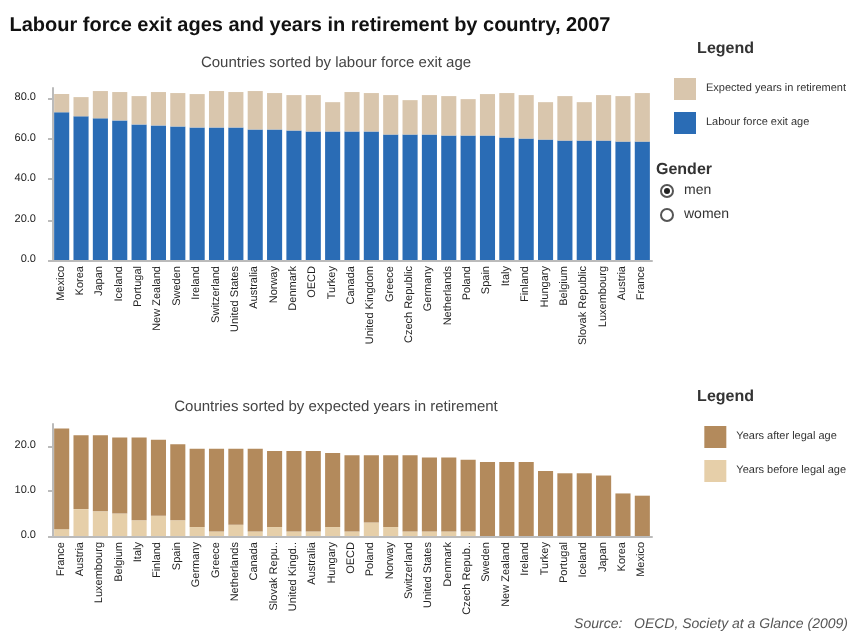  Describe the element at coordinates (726, 48) in the screenshot. I see `legend-title: Legend` at that location.